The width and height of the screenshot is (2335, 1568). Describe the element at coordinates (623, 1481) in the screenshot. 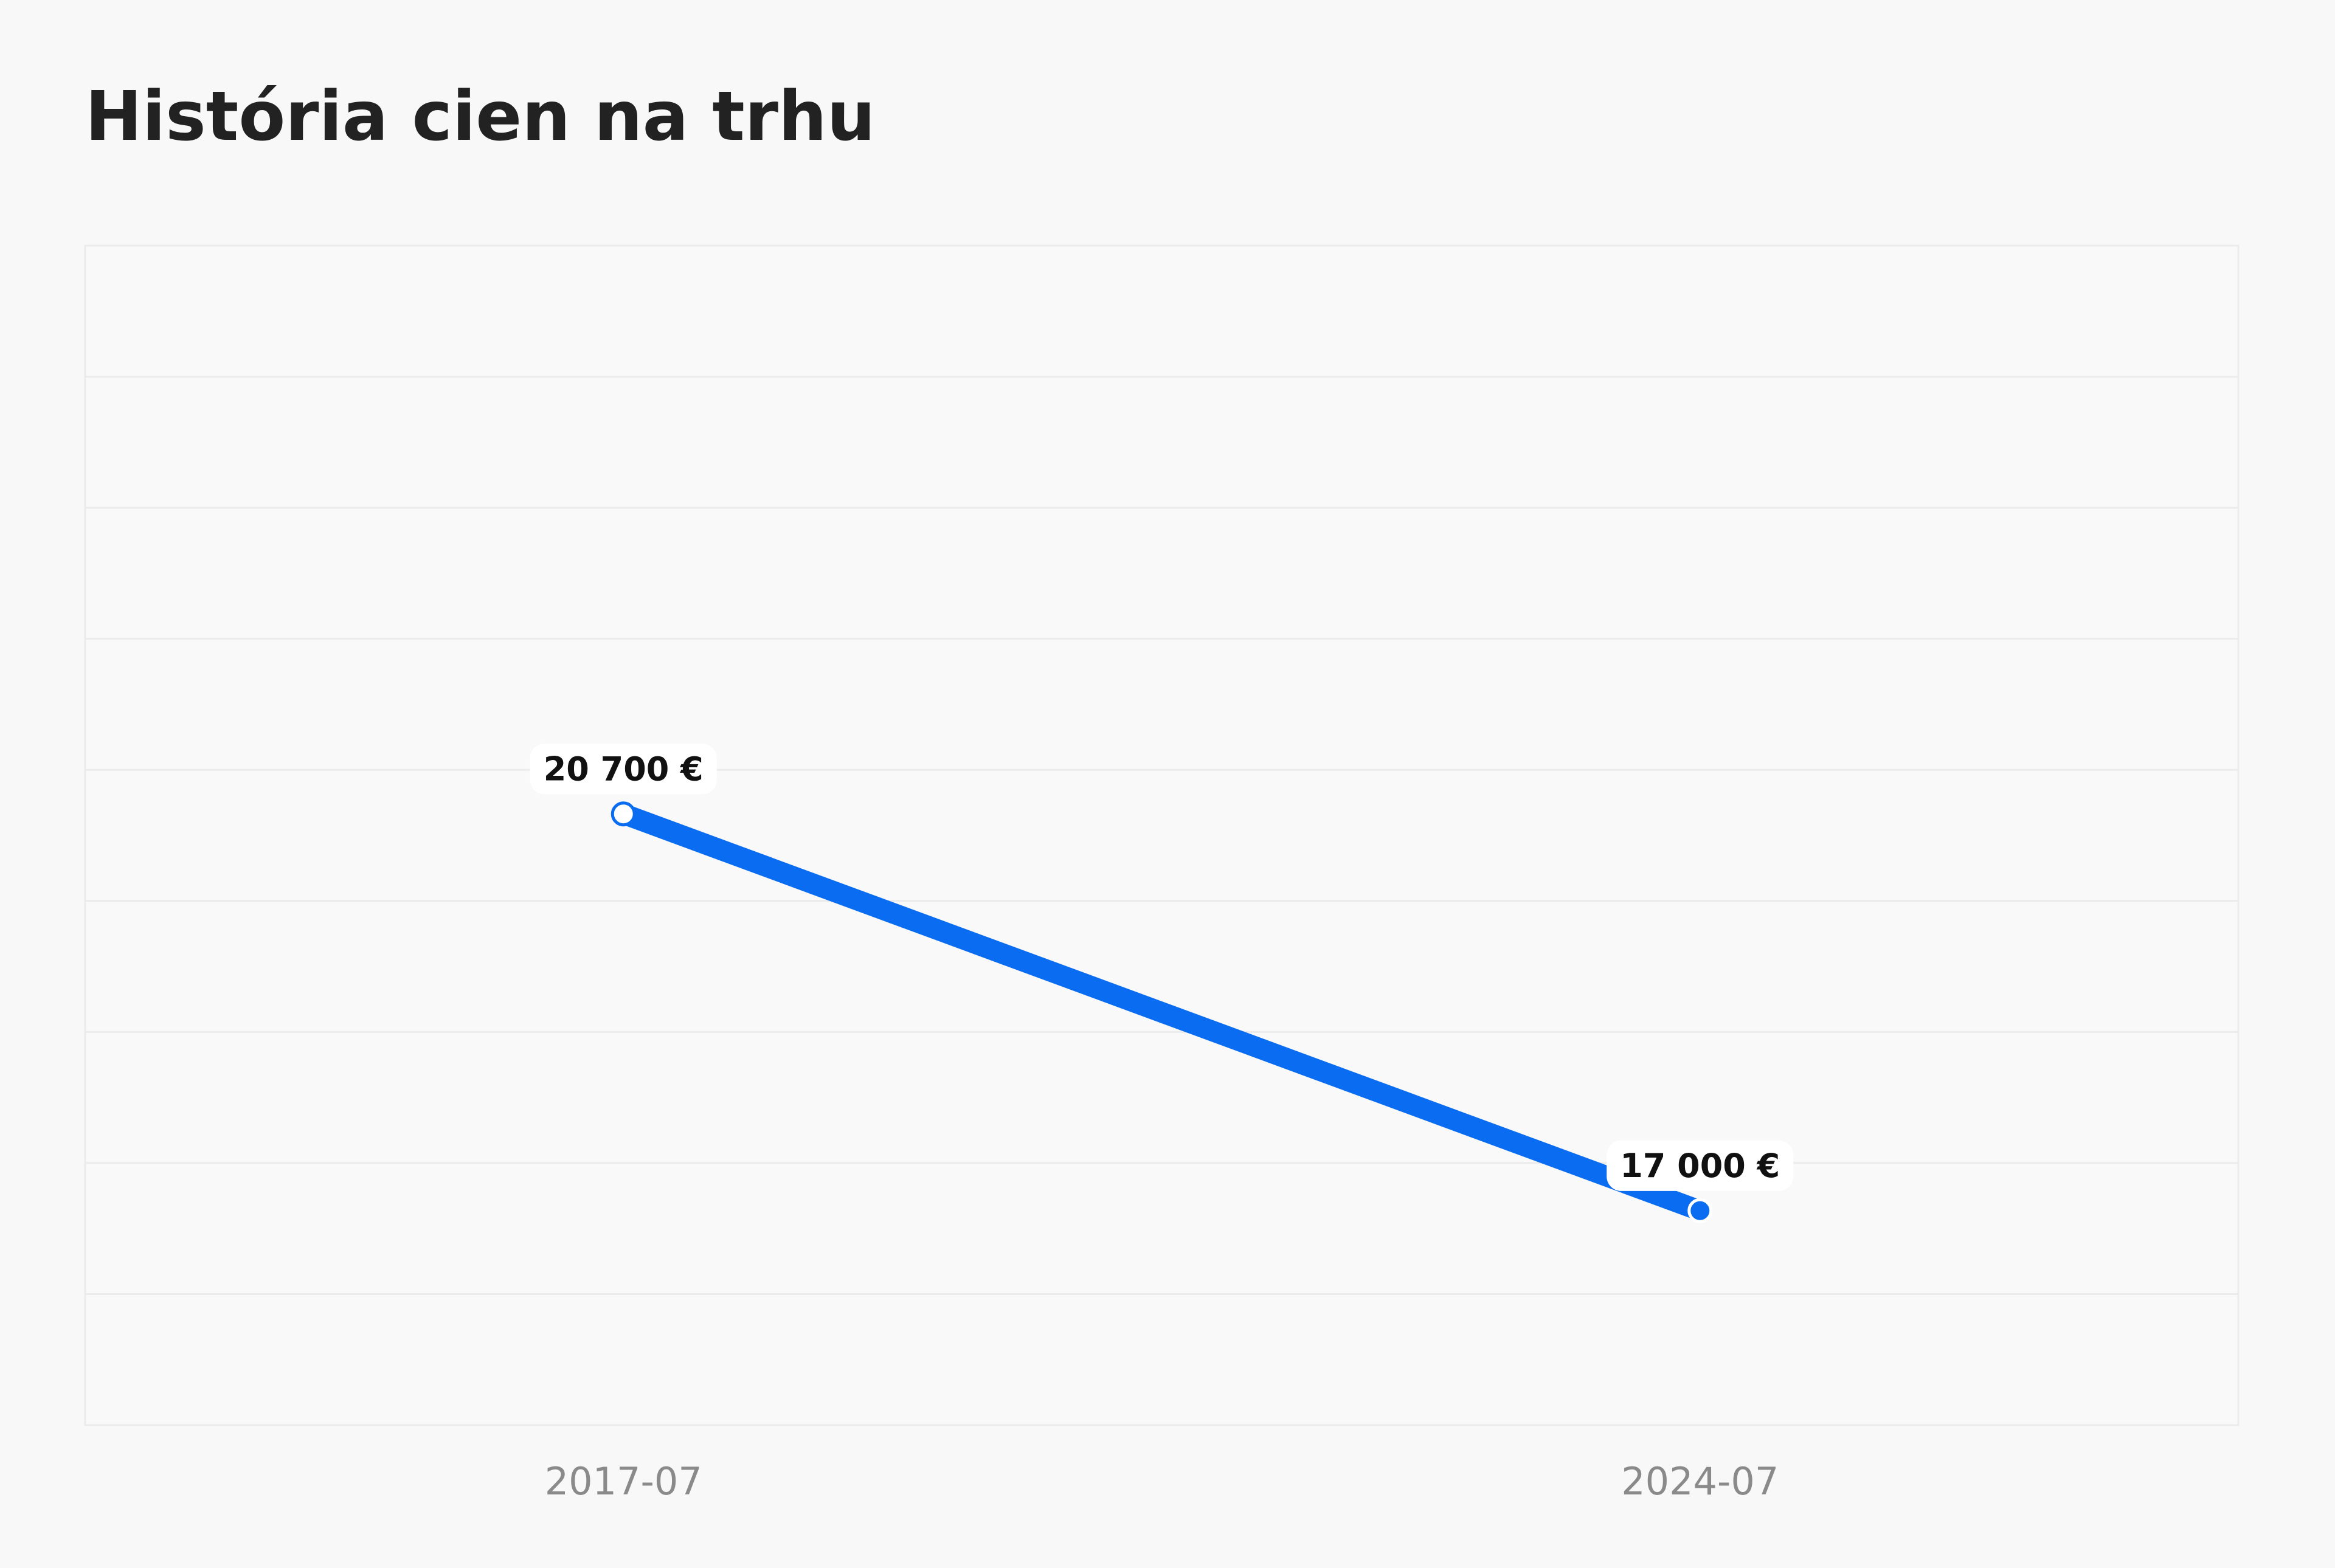

I see `x-tick-label: 2017-07` at that location.